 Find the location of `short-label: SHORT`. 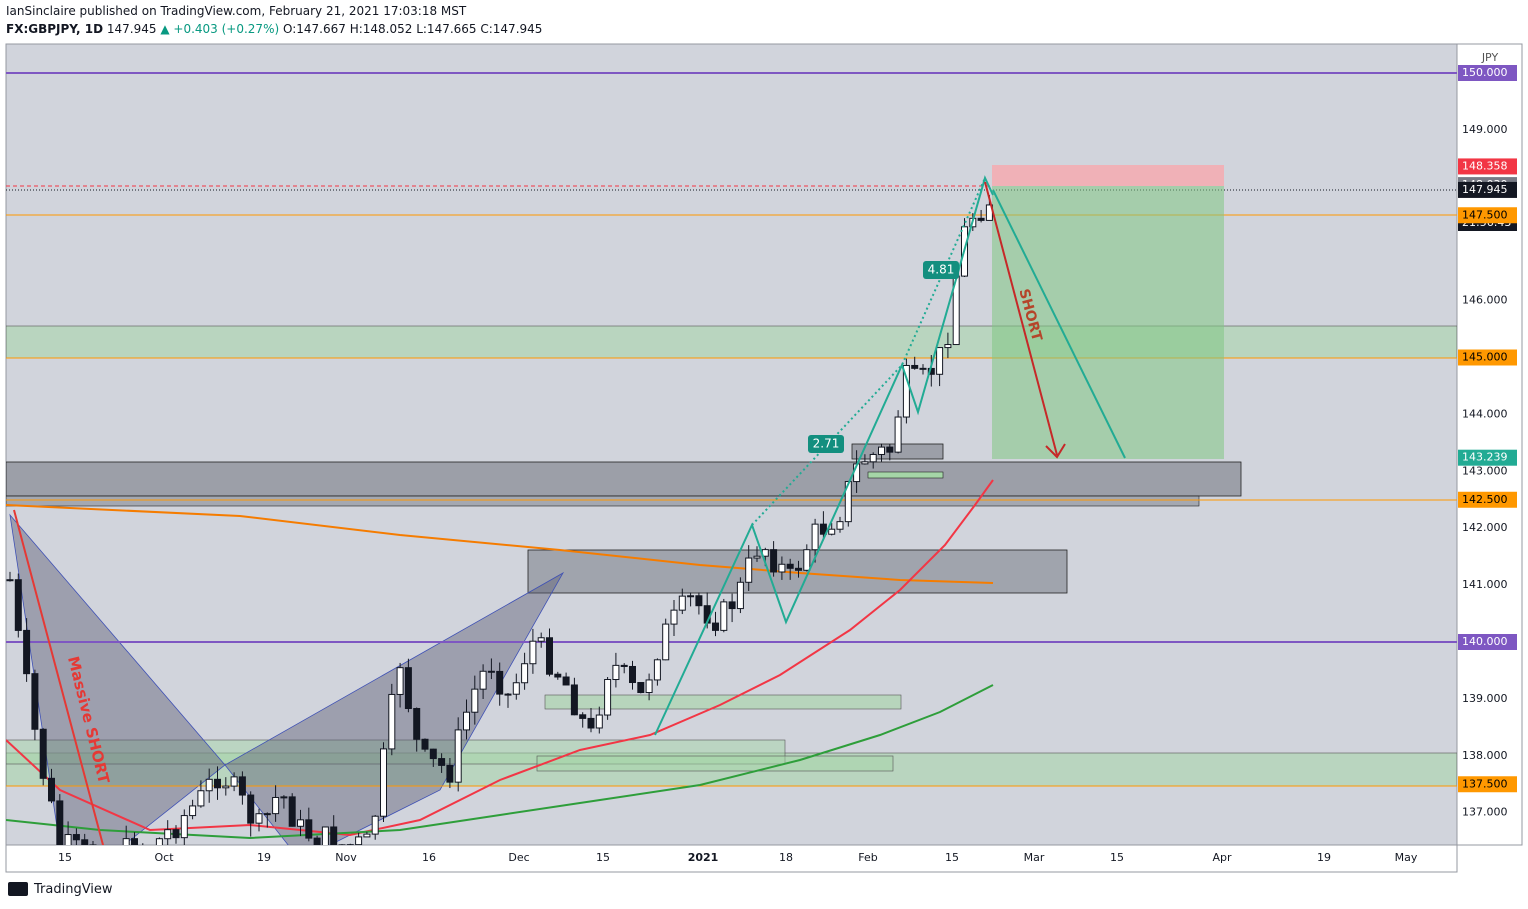

short-label: SHORT is located at coordinates (1029, 315).